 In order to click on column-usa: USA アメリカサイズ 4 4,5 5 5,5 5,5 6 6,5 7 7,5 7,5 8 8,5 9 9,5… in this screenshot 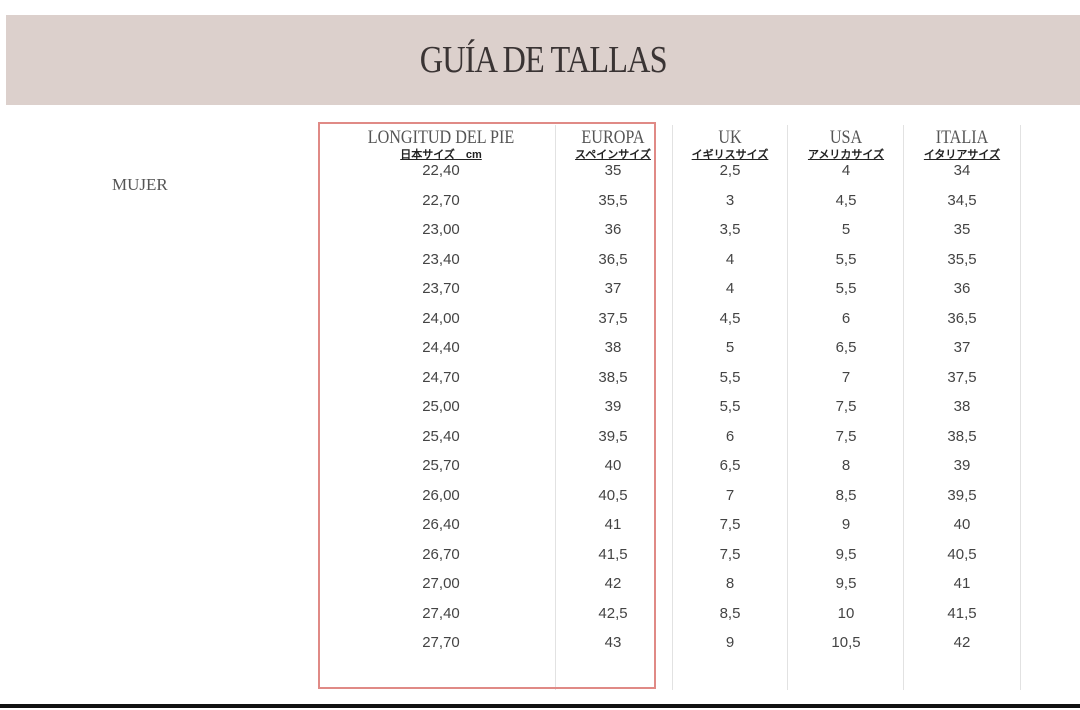, I will do `click(846, 393)`.